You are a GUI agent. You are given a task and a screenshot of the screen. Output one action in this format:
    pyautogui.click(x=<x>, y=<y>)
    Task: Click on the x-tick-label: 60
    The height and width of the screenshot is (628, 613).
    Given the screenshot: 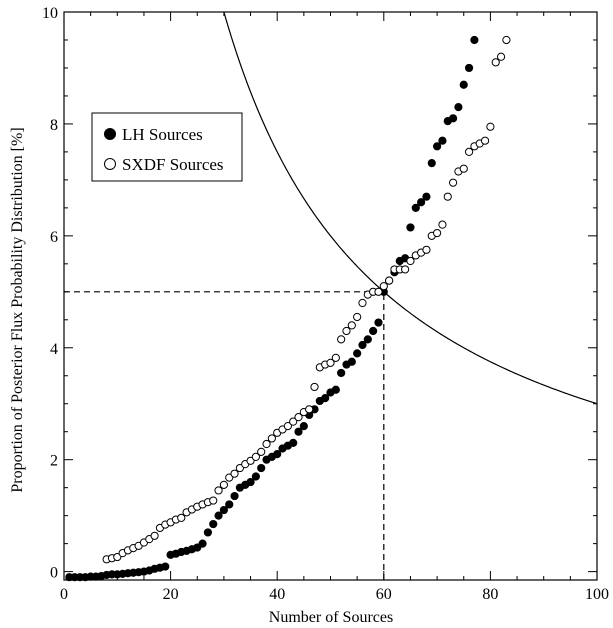 What is the action you would take?
    pyautogui.click(x=384, y=594)
    